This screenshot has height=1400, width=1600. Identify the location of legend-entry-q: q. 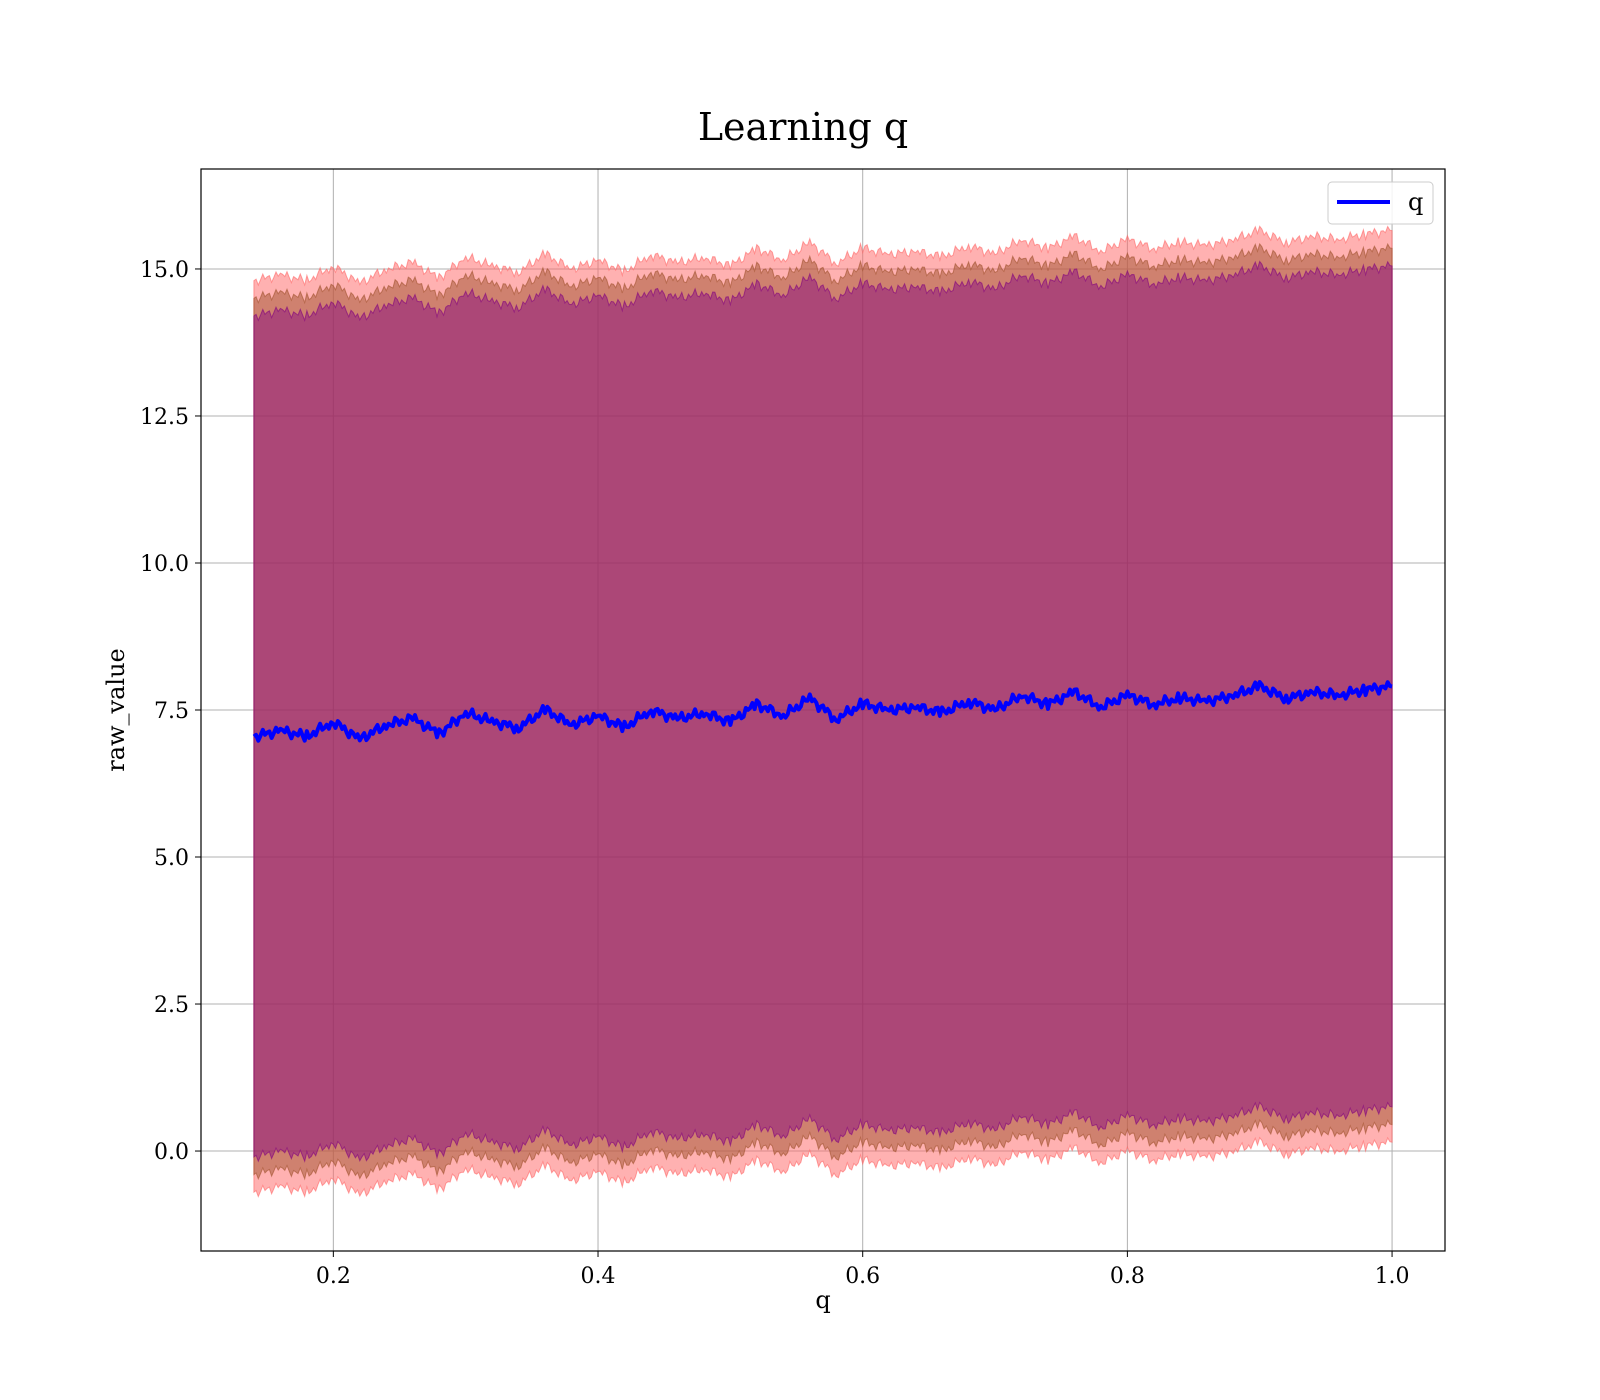
(1415, 202).